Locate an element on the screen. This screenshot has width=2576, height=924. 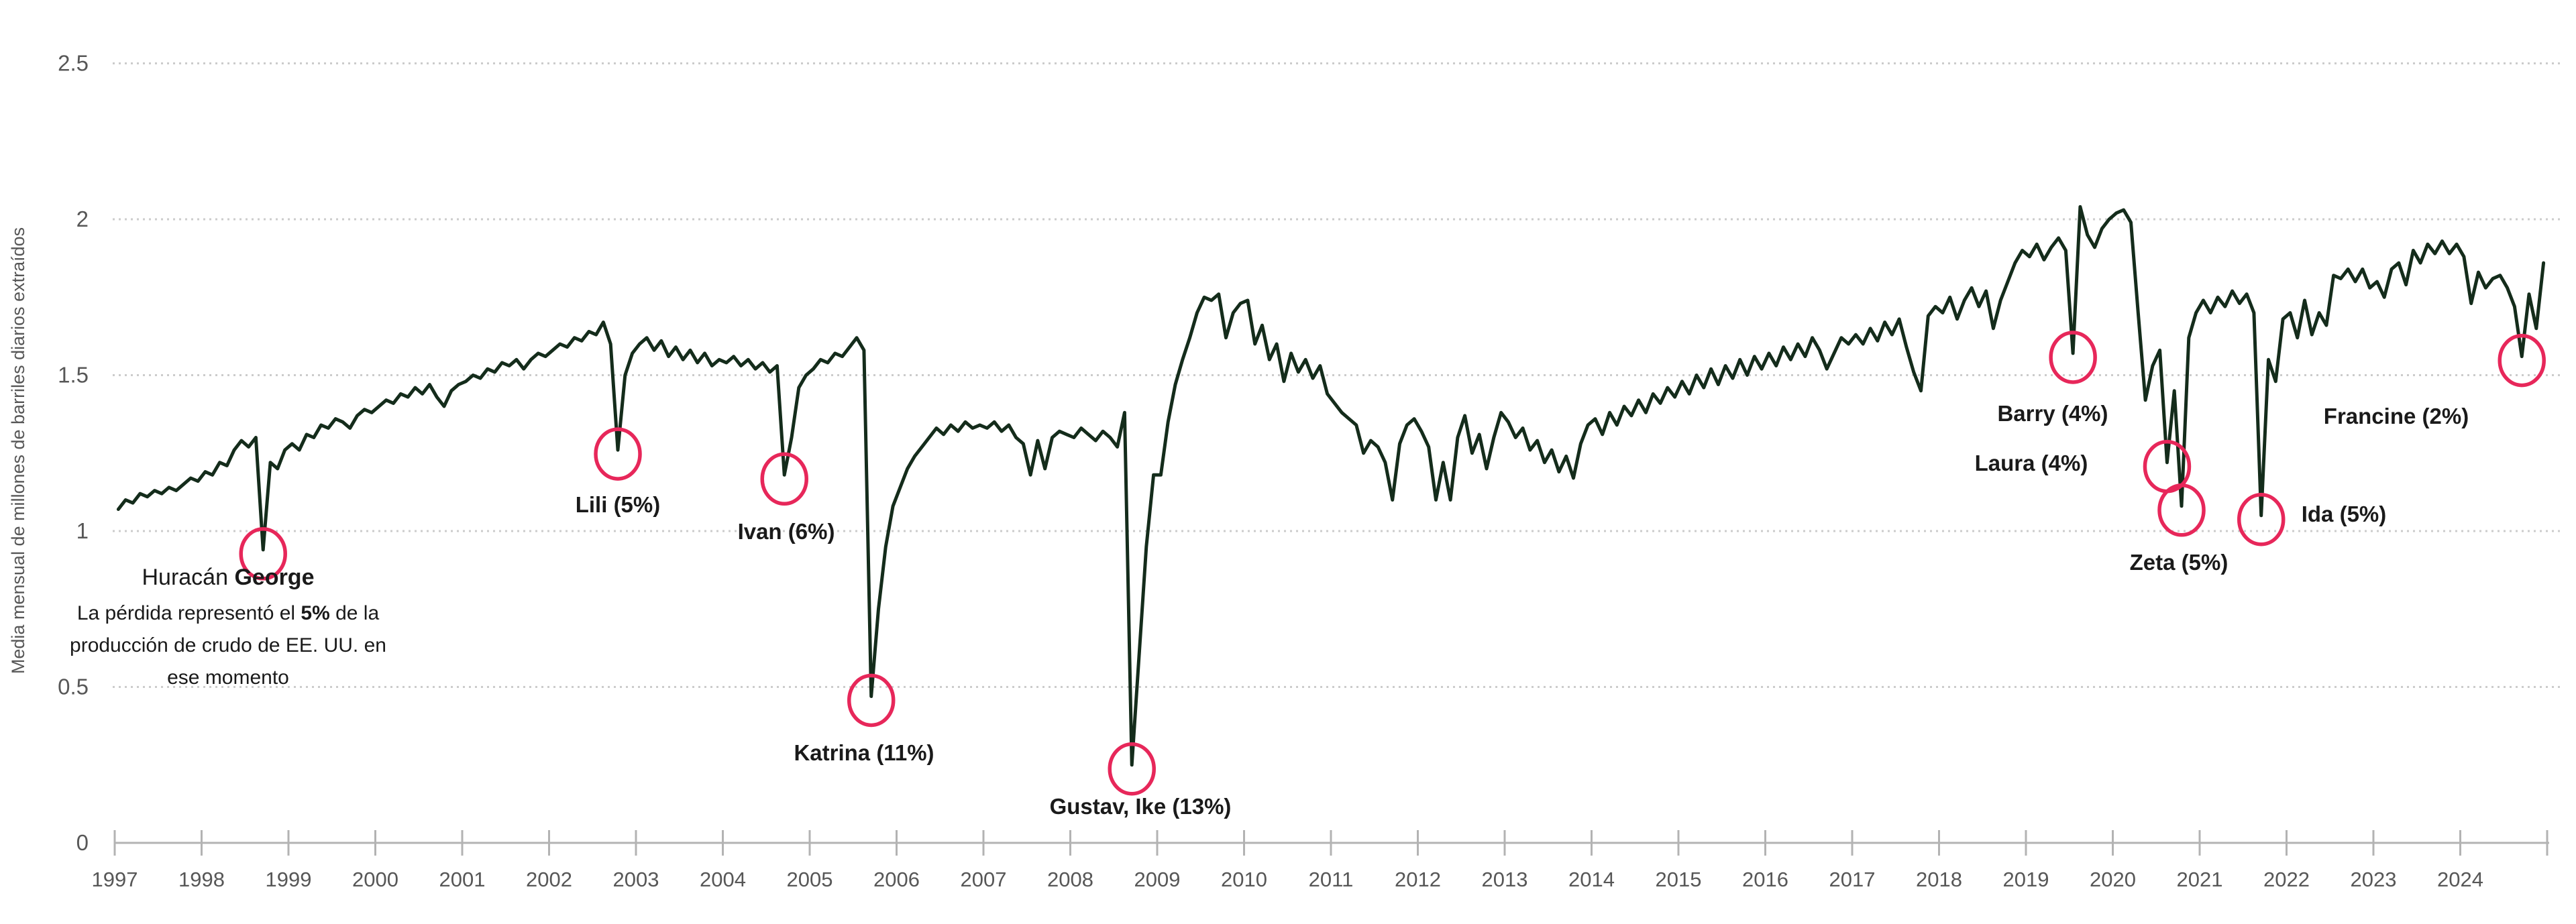
x-tick-label-2018: 2018 is located at coordinates (1939, 879).